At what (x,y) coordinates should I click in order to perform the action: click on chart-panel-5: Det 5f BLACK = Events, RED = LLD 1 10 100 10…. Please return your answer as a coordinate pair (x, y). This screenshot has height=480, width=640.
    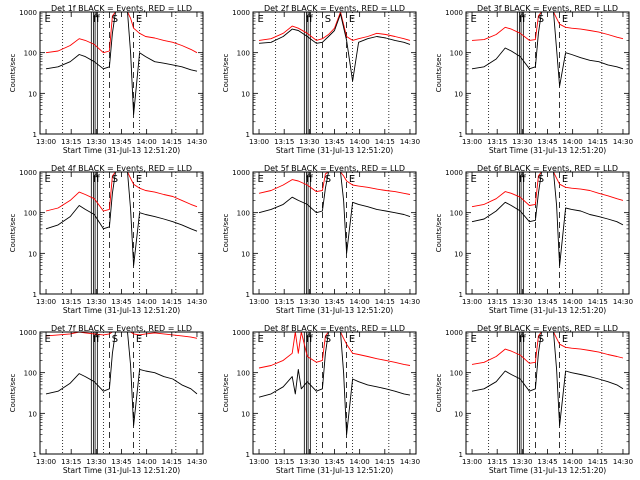
    Looking at the image, I should click on (321, 239).